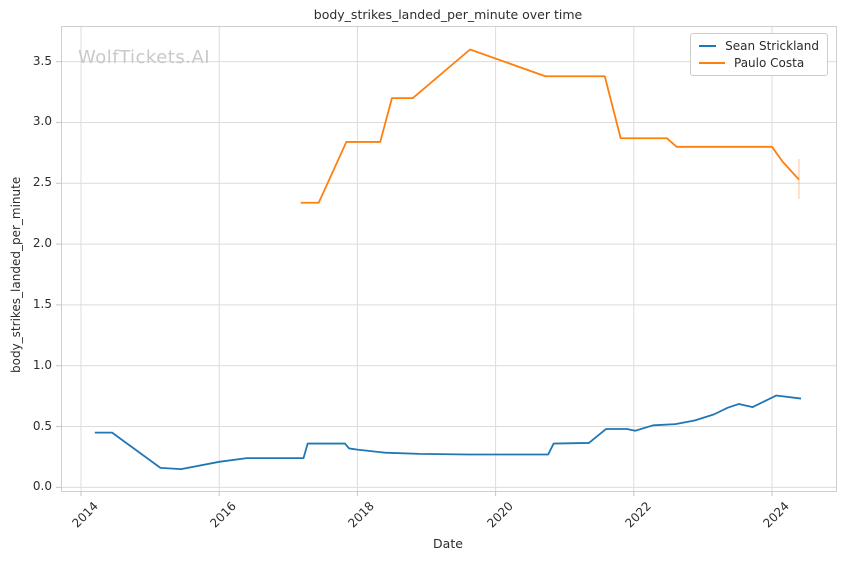 The image size is (844, 561). Describe the element at coordinates (42, 303) in the screenshot. I see `y-tick-label: 1.5` at that location.